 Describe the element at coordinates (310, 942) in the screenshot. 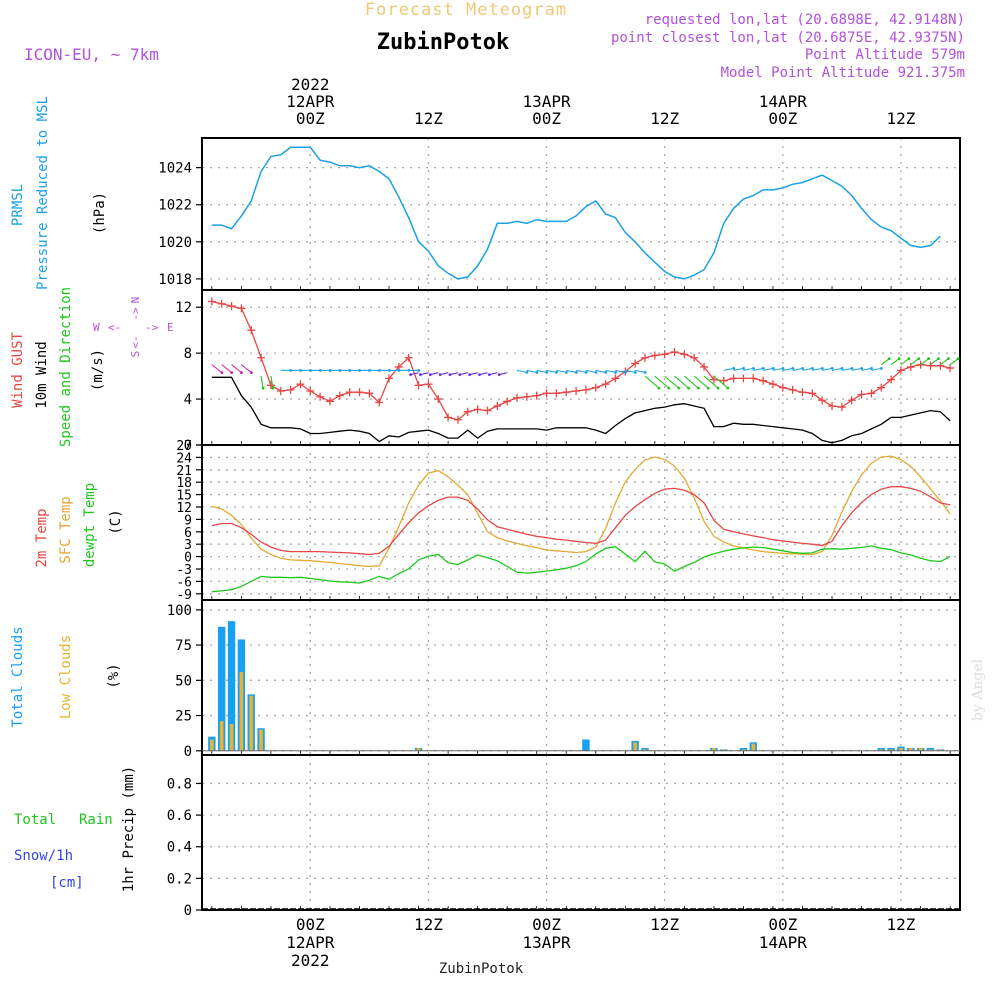

I see `bottom-time-label: 12APR` at that location.